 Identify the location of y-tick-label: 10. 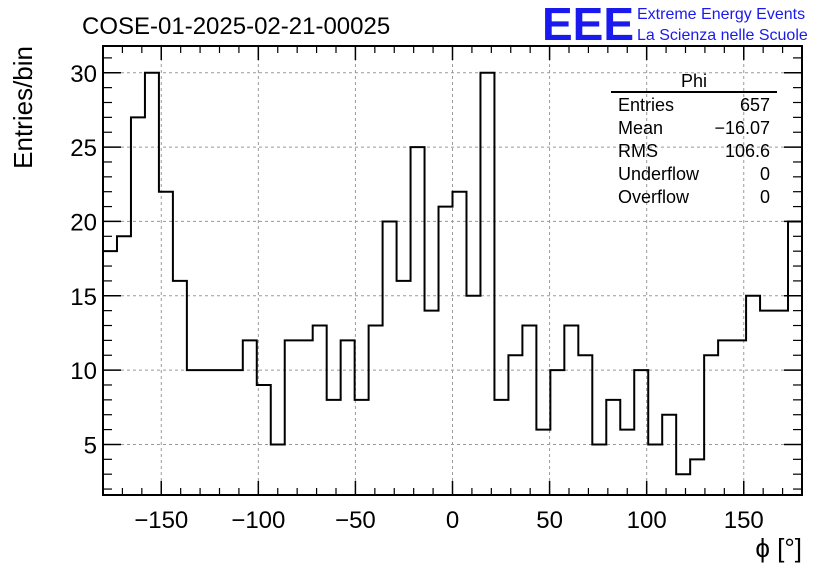
(83, 371).